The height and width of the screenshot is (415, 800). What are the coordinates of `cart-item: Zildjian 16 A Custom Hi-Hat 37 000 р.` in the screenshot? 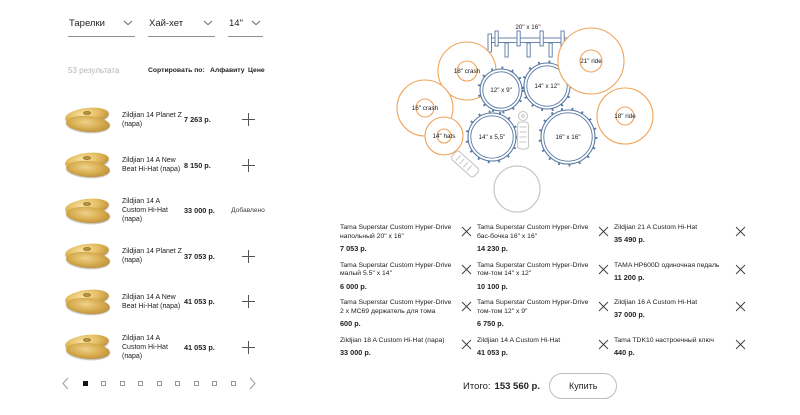 It's located at (680, 318).